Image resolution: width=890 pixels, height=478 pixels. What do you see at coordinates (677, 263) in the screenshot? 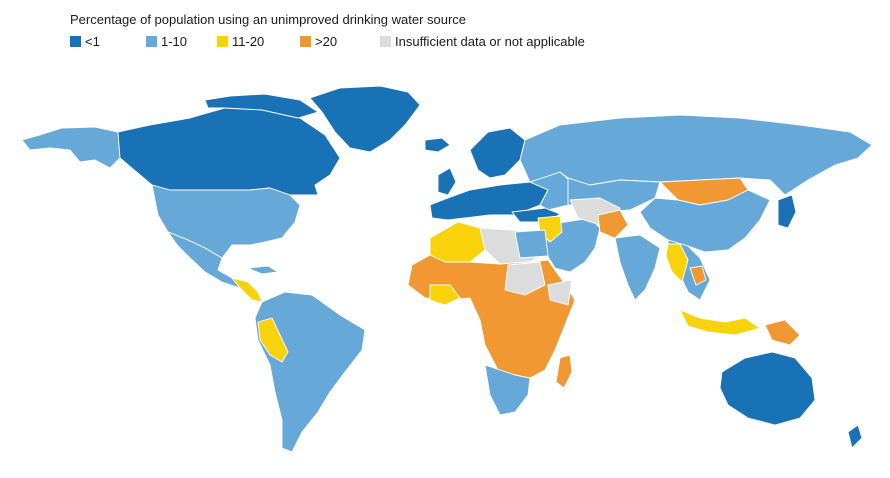
I see `region-myanmar` at bounding box center [677, 263].